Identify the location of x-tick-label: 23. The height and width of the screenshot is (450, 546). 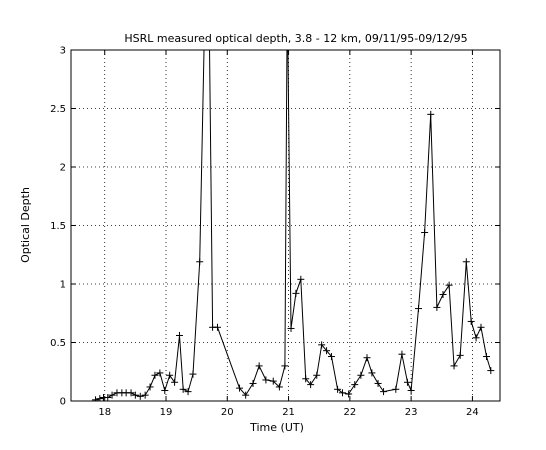
(411, 412).